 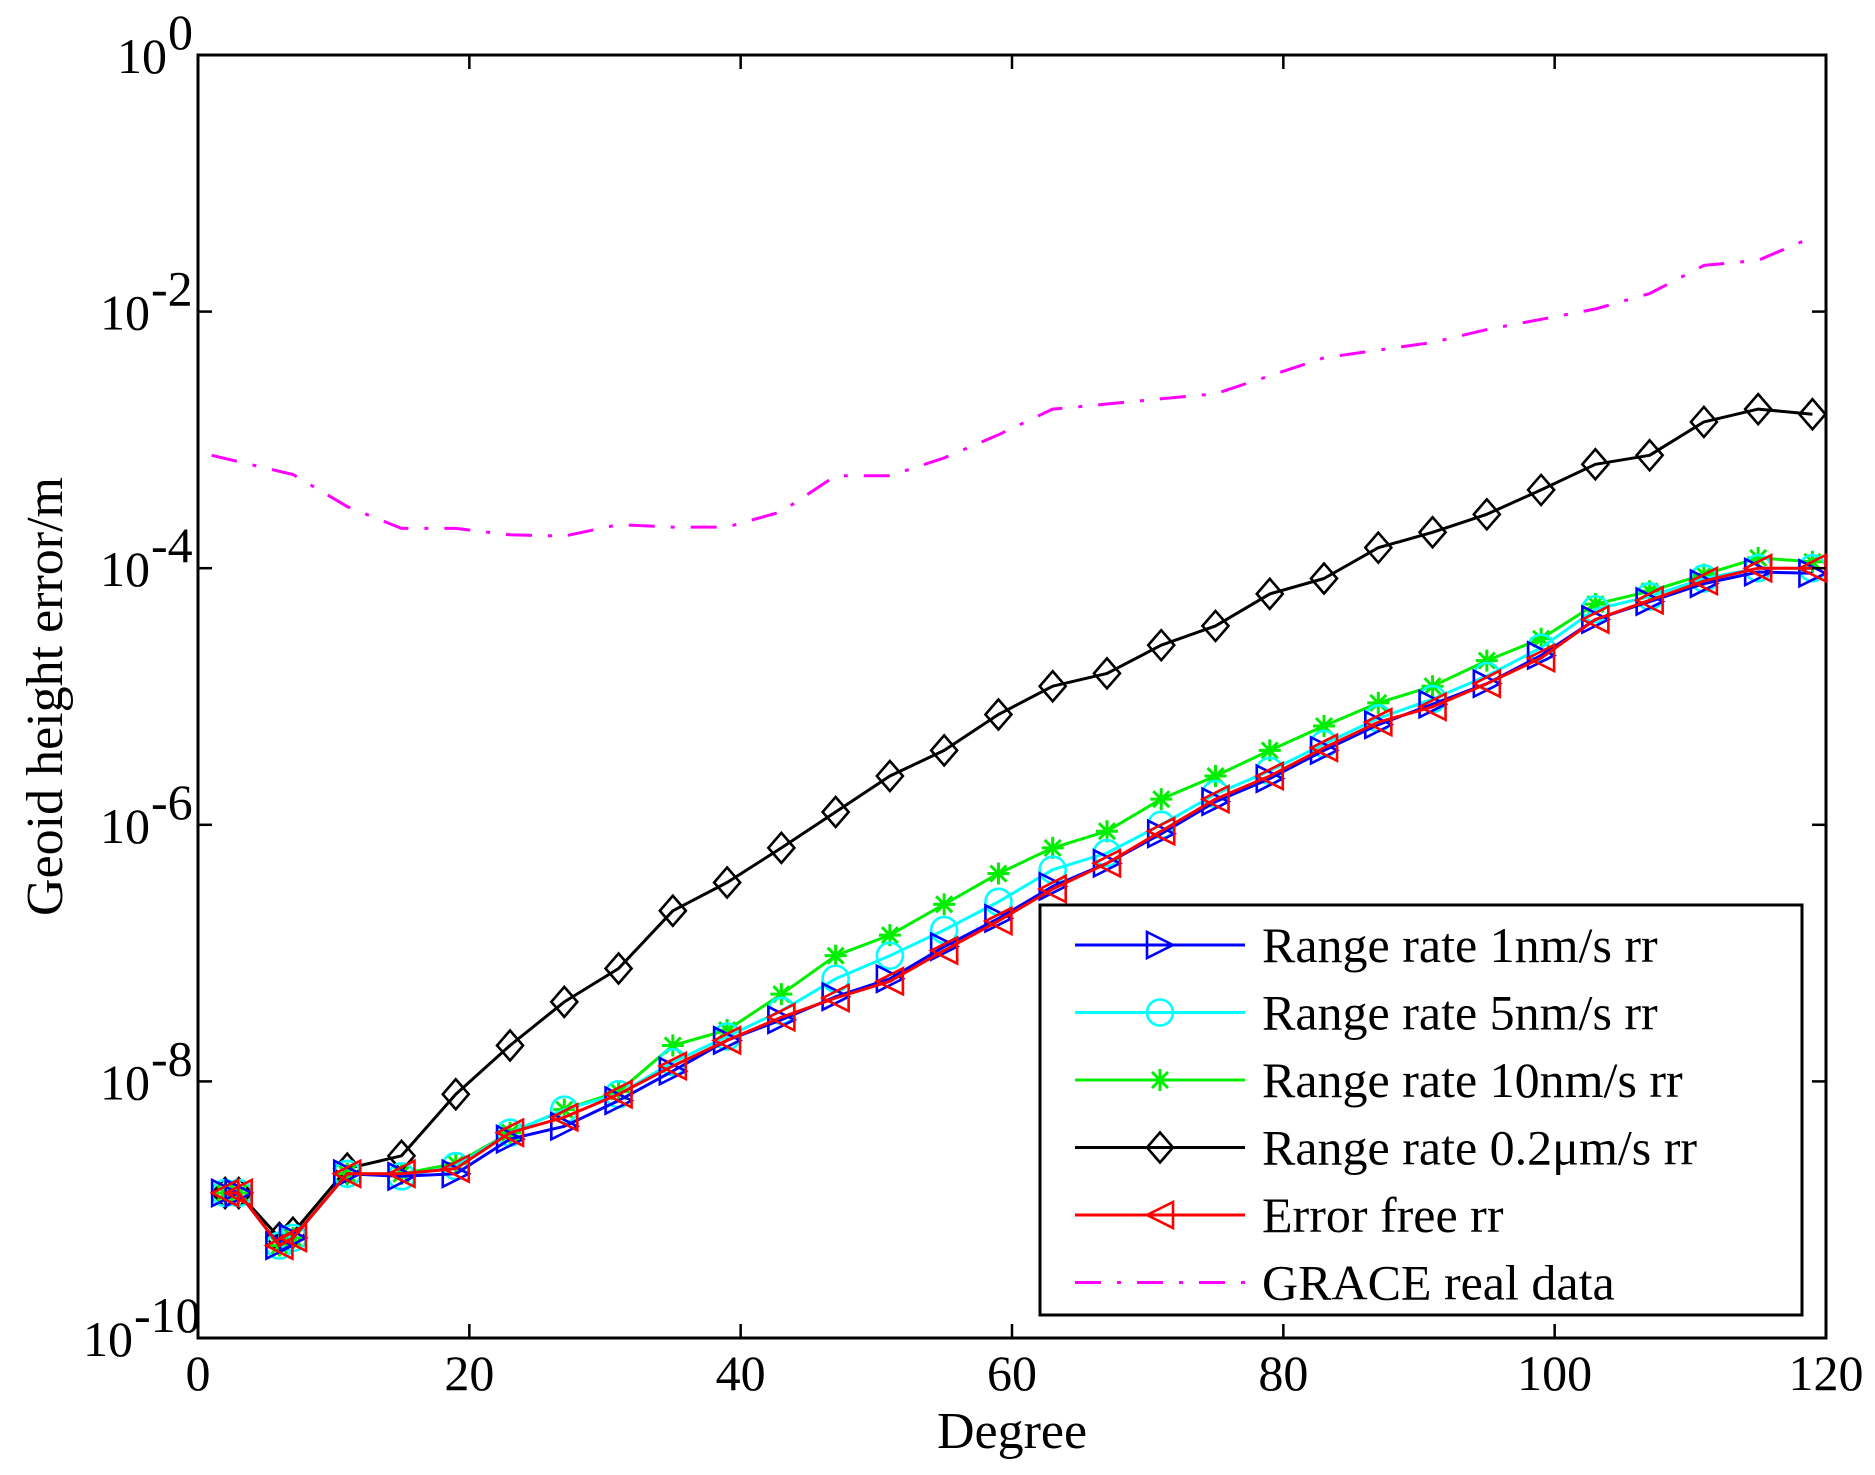 I want to click on x-tick-label: 120, so click(x=1826, y=1373).